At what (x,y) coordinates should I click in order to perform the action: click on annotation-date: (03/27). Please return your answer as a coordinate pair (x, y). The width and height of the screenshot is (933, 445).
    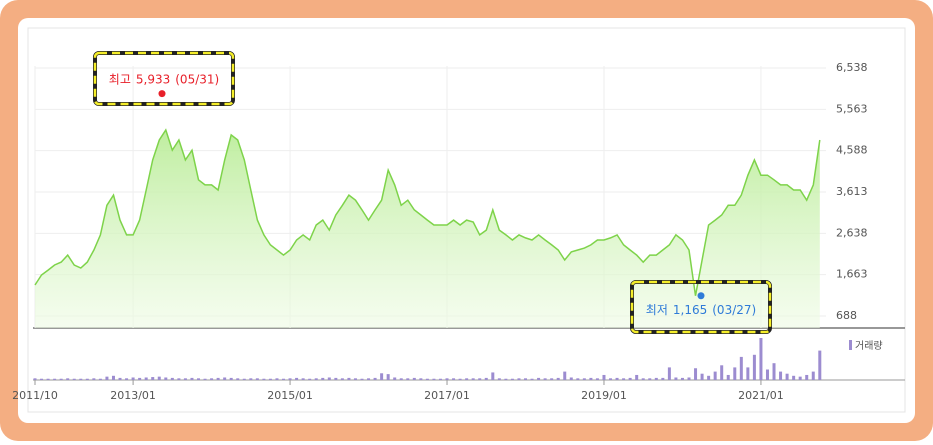
    Looking at the image, I should click on (734, 309).